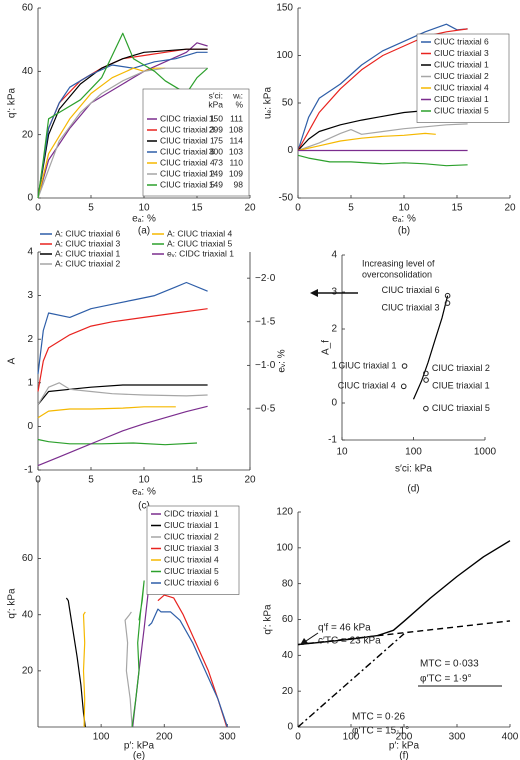 The height and width of the screenshot is (760, 520). What do you see at coordinates (288, 583) in the screenshot?
I see `y-tick-label: 80` at bounding box center [288, 583].